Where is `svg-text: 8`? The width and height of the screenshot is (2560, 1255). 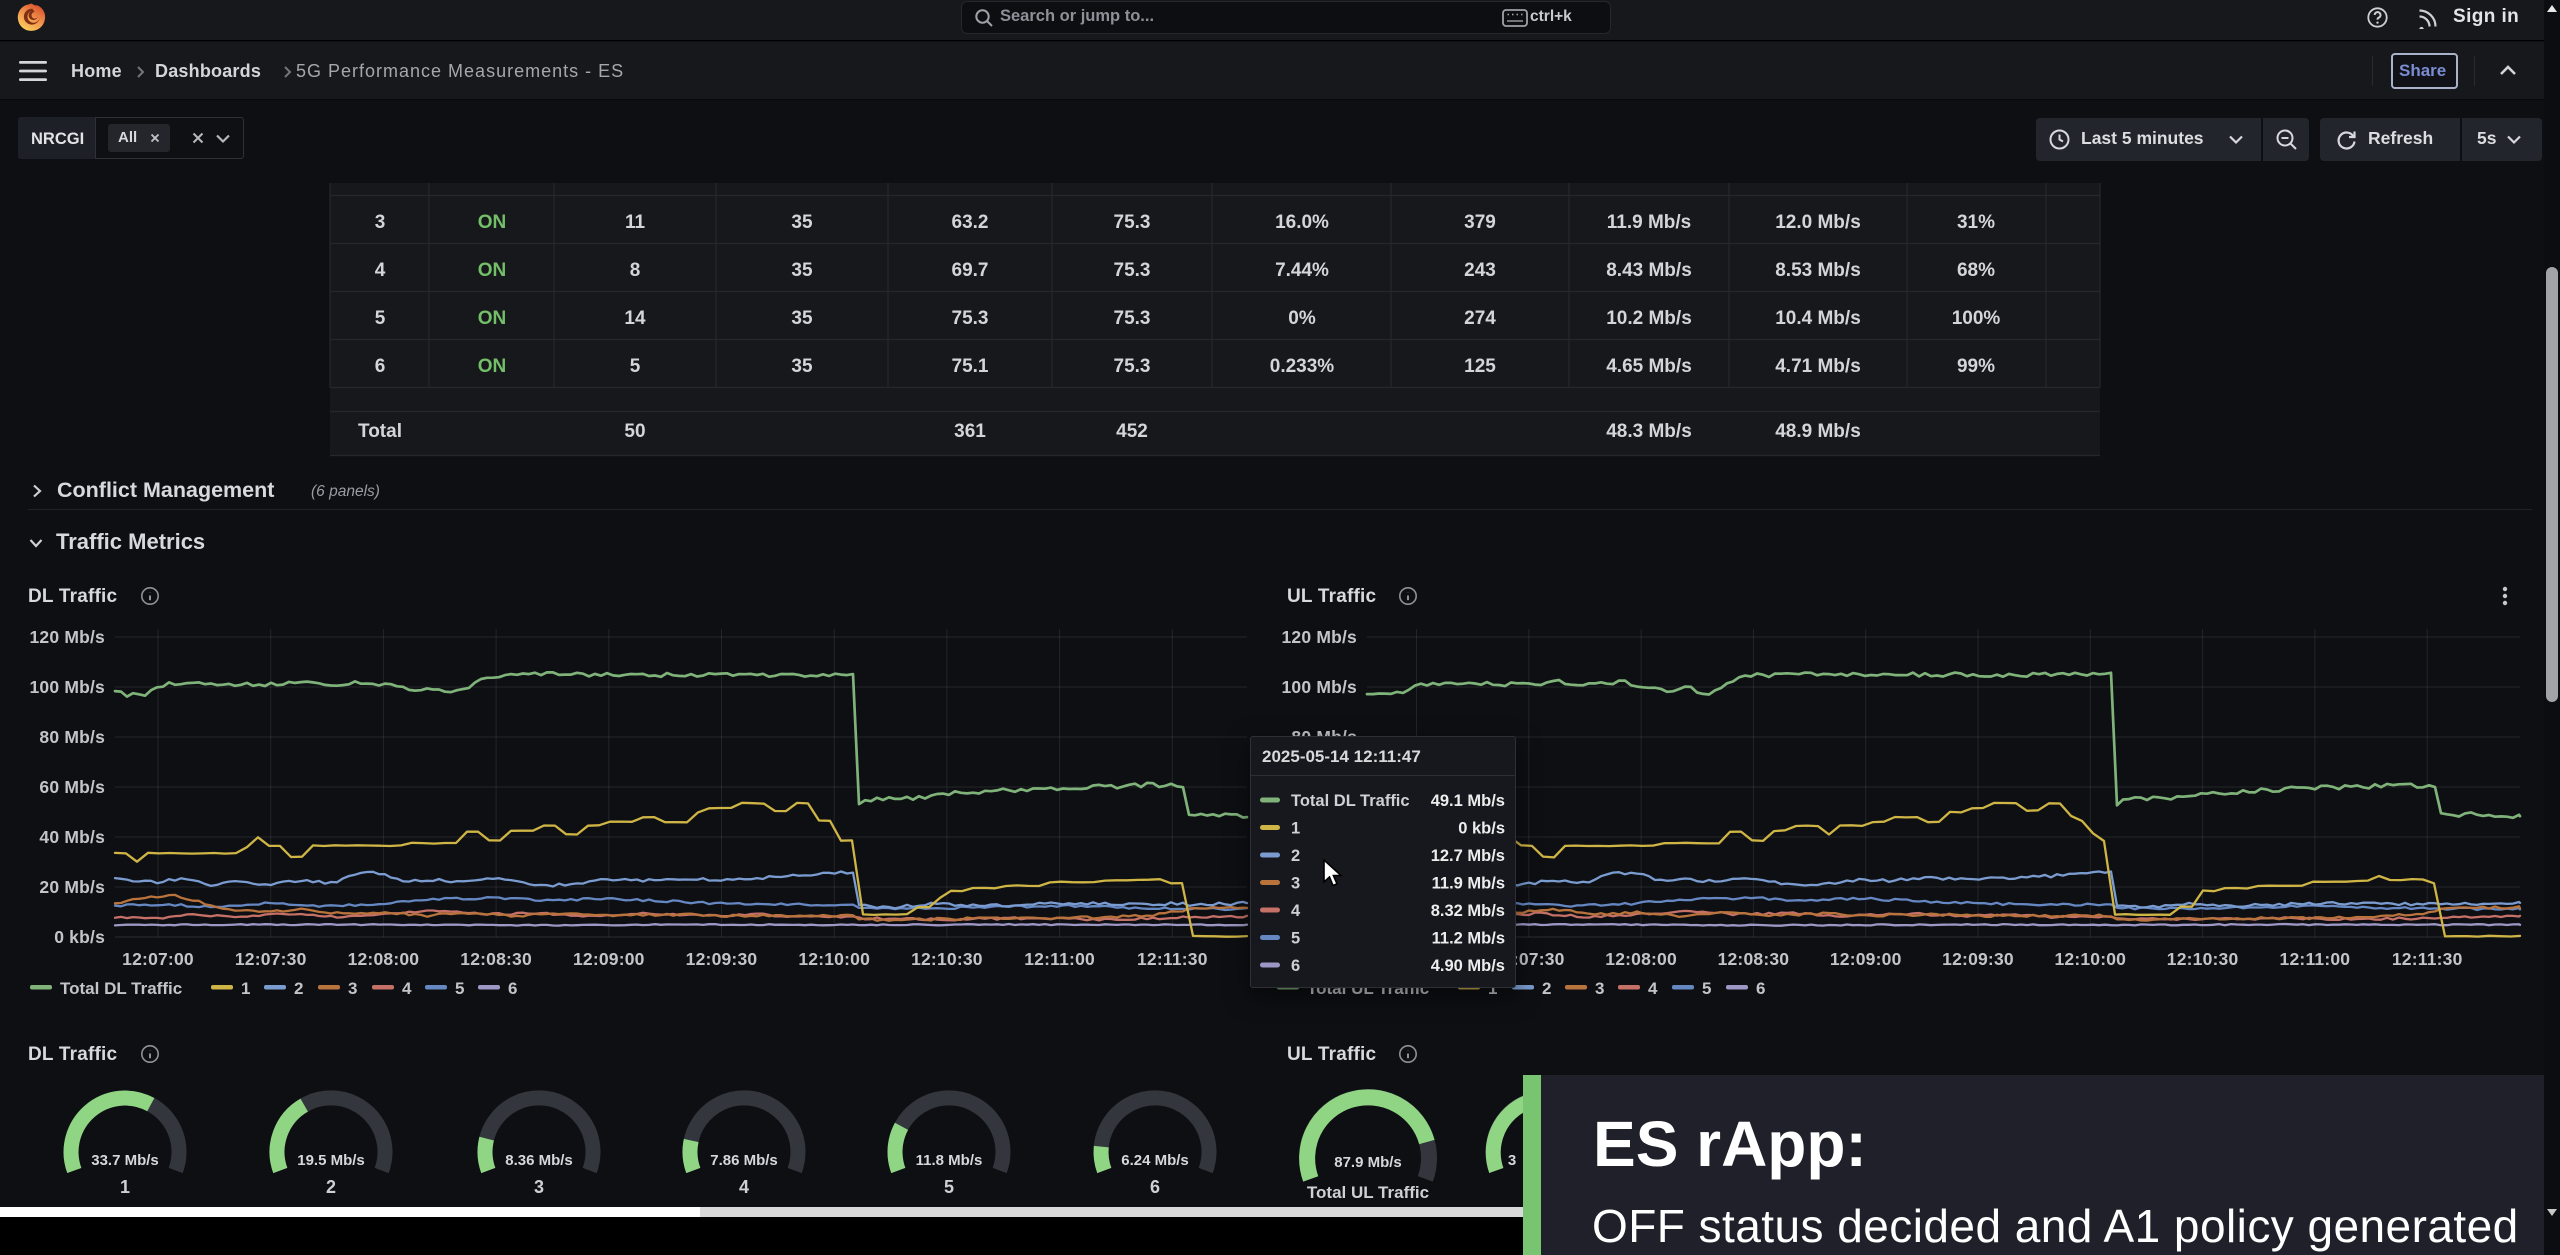 svg-text: 8 is located at coordinates (635, 270).